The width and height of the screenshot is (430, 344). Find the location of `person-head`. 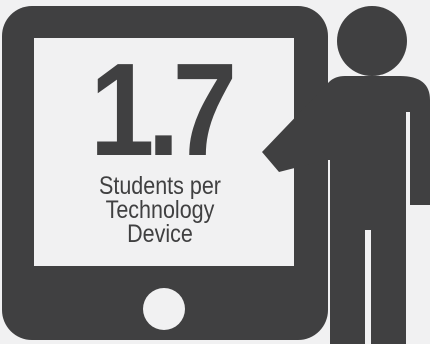

person-head is located at coordinates (372, 41).